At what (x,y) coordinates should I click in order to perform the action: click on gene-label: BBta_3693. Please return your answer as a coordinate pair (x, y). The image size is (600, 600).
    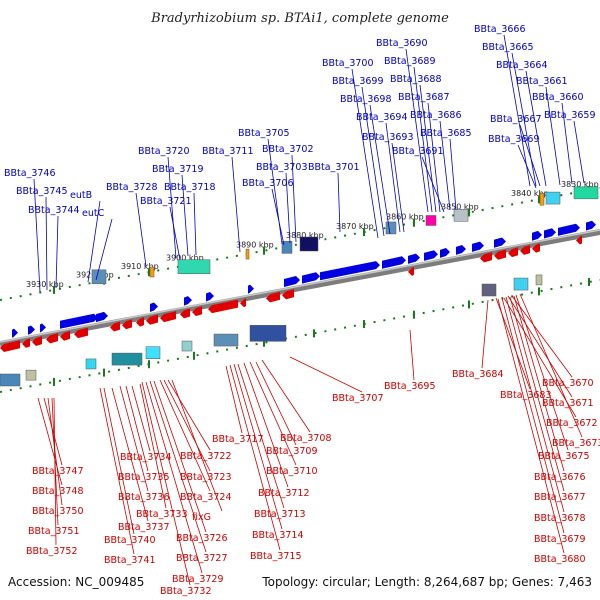
    Looking at the image, I should click on (388, 137).